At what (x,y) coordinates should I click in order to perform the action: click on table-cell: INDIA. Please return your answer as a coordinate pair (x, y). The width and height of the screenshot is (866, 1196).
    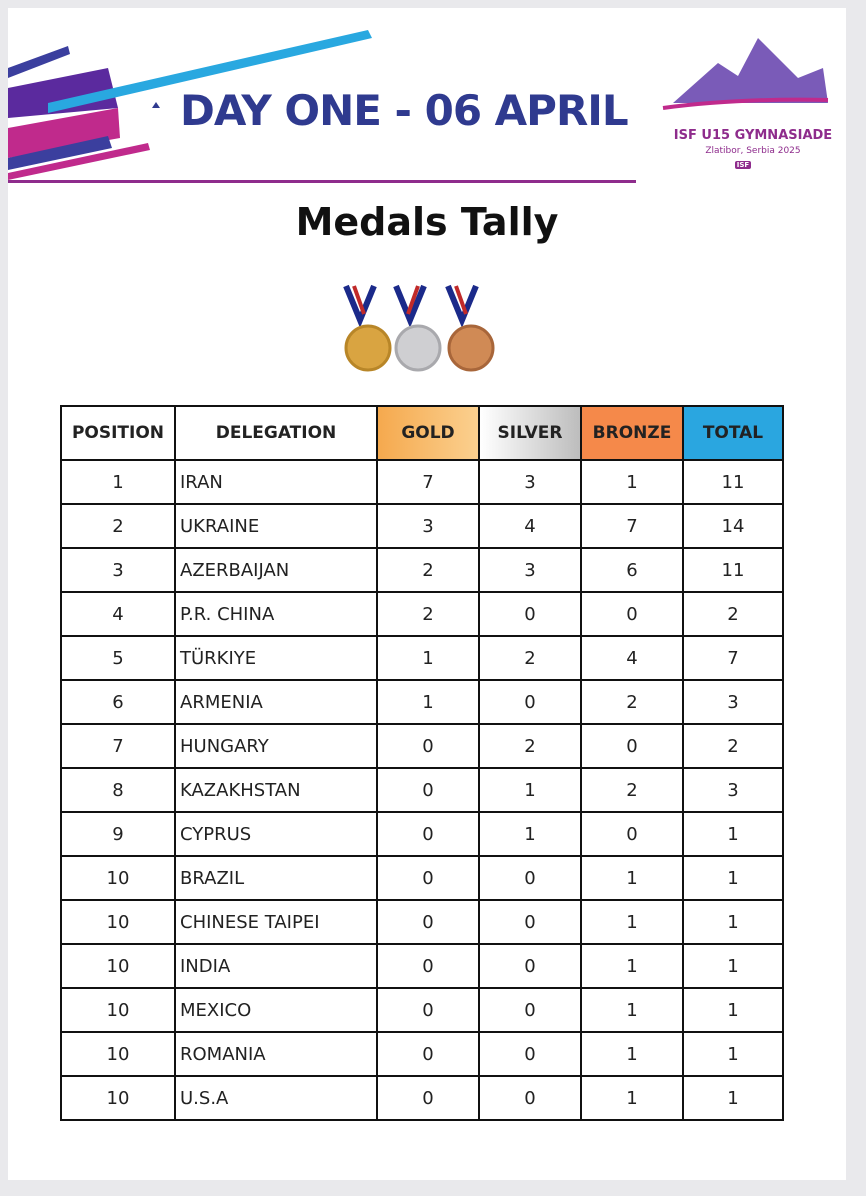
    Looking at the image, I should click on (276, 966).